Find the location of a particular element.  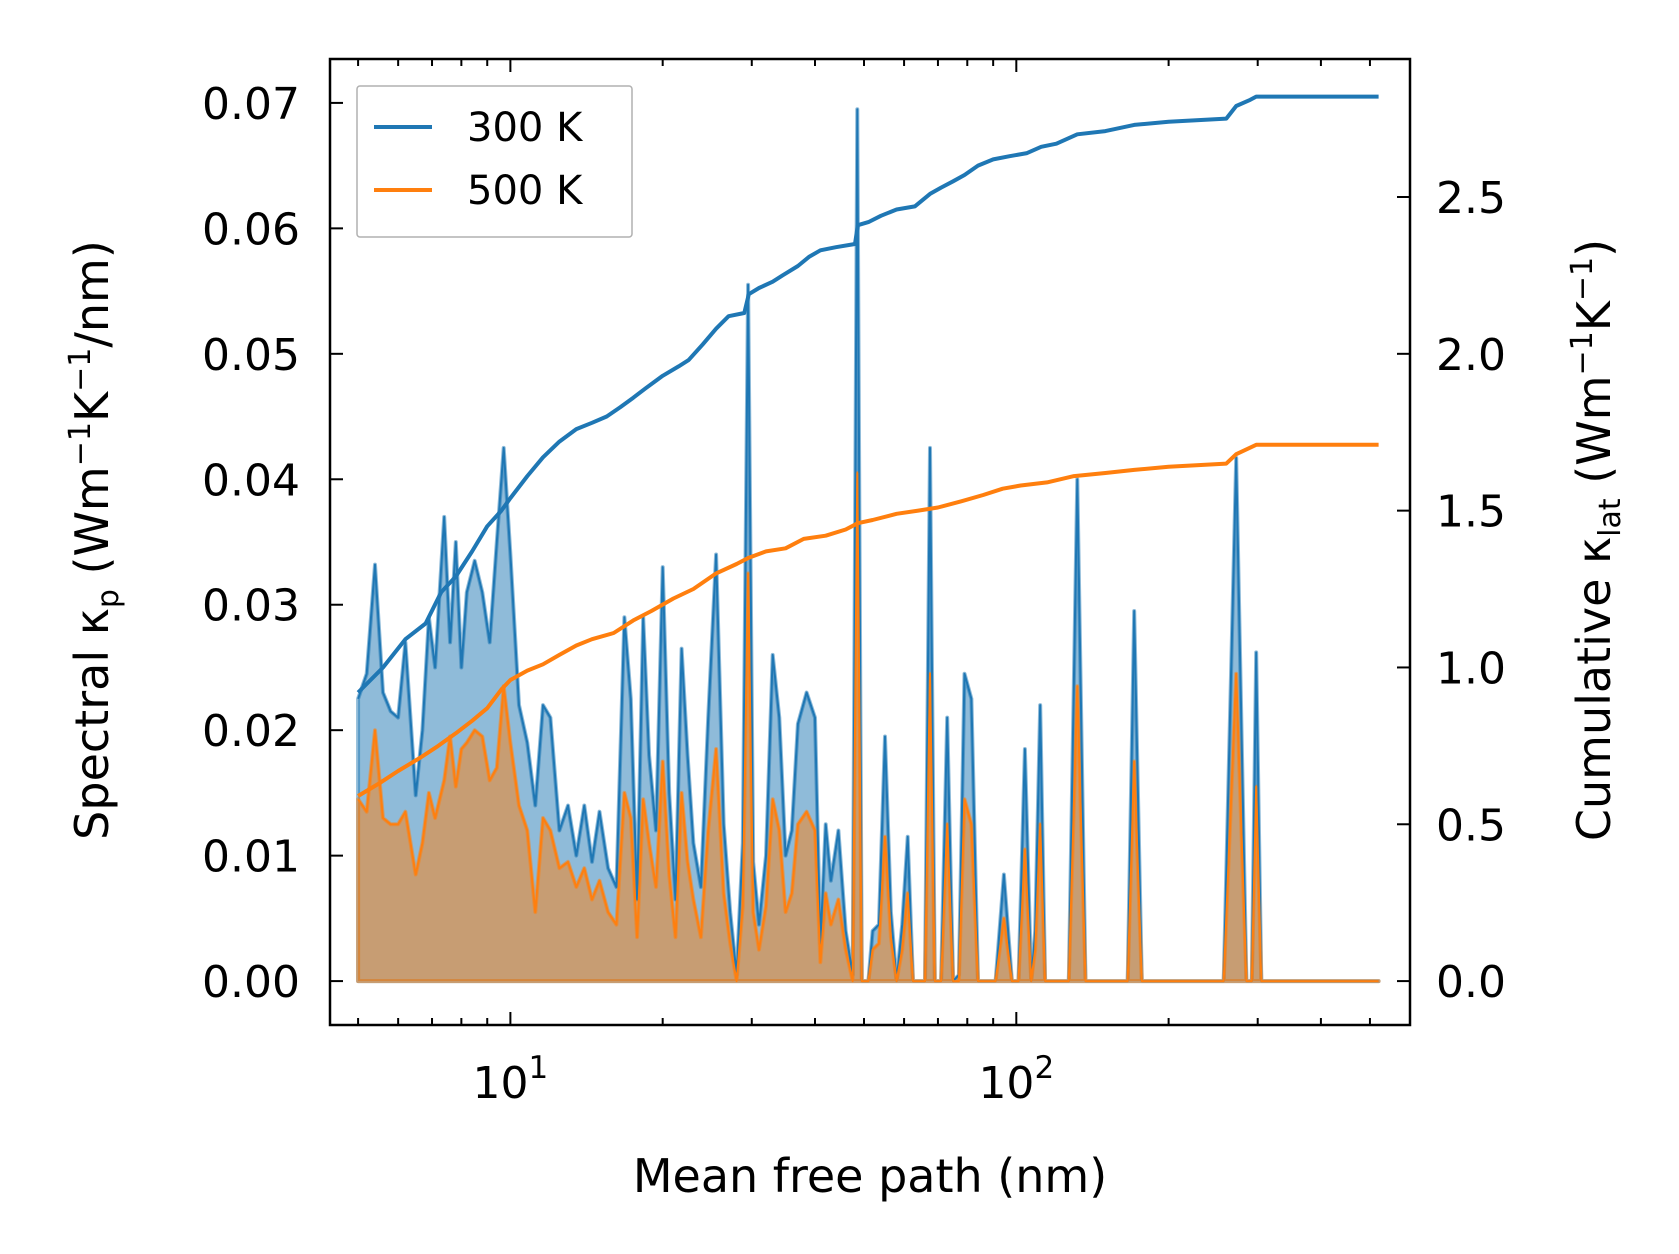

x-tick-label: 10² is located at coordinates (1016, 1079).